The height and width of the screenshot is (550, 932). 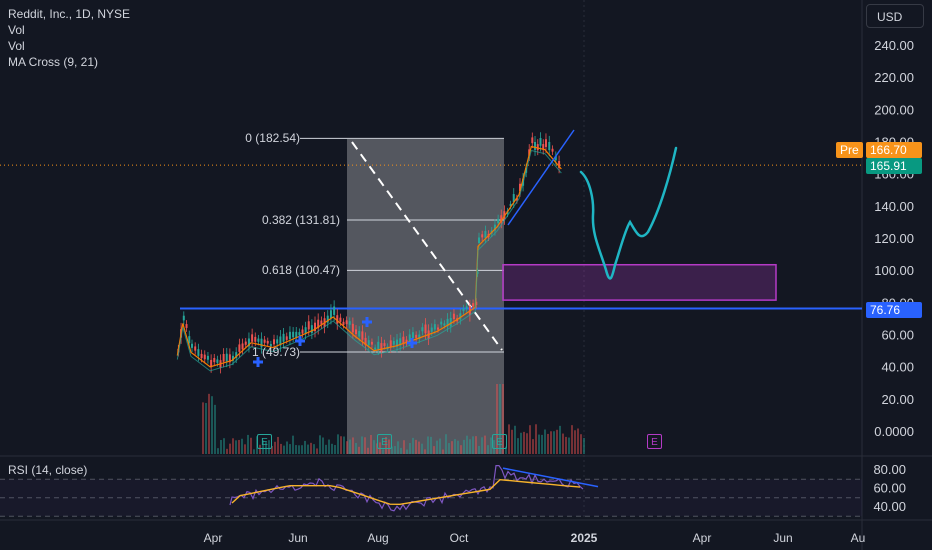 I want to click on fib-level-0: 0 (182.54), so click(x=272, y=138).